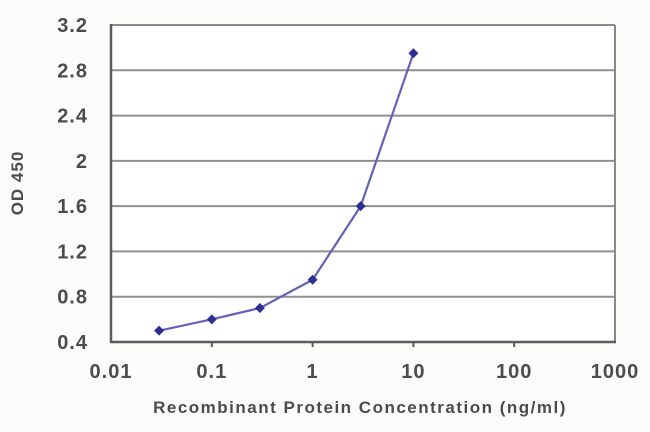 Image resolution: width=650 pixels, height=432 pixels. I want to click on y-tick-label: 3.2, so click(72, 26).